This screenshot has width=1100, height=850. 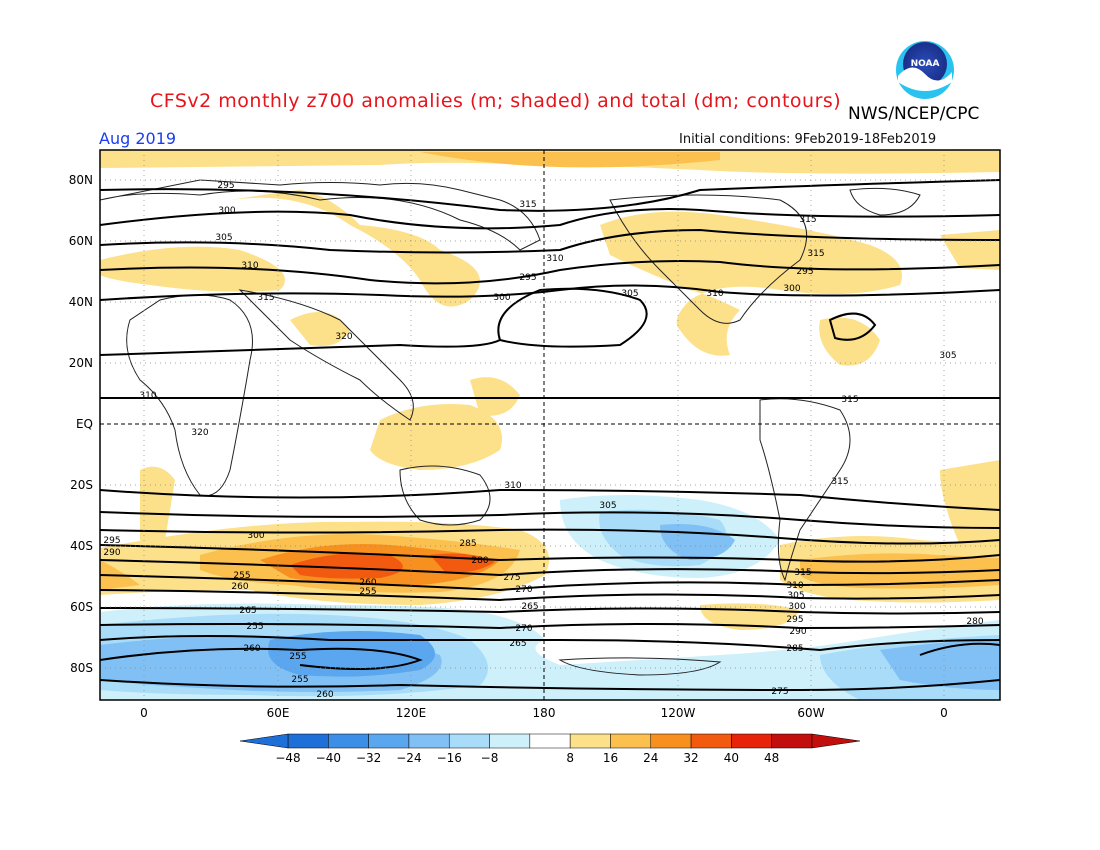 I want to click on lat-label: 20N, so click(x=81, y=363).